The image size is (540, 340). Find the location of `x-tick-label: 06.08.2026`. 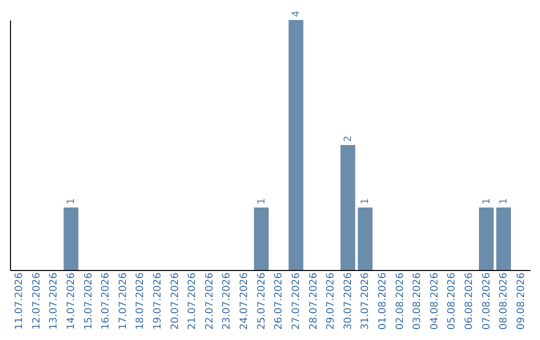

x-tick-label: 06.08.2026 is located at coordinates (469, 301).